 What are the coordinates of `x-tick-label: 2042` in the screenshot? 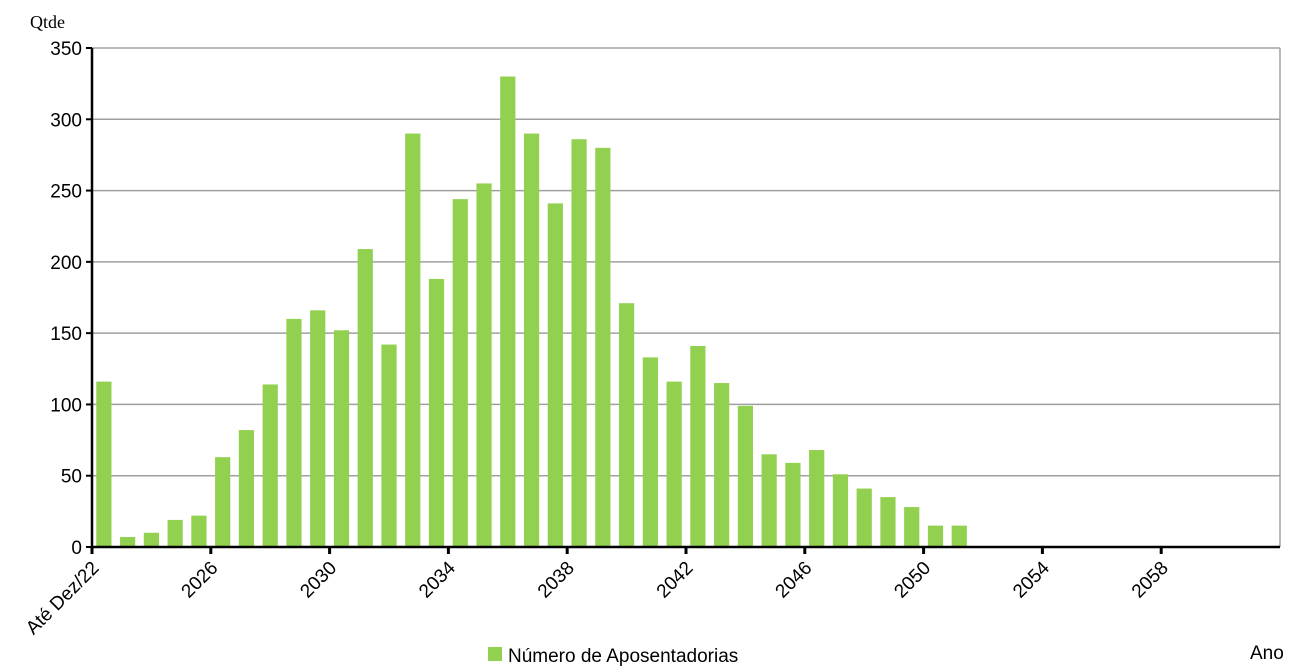 It's located at (675, 580).